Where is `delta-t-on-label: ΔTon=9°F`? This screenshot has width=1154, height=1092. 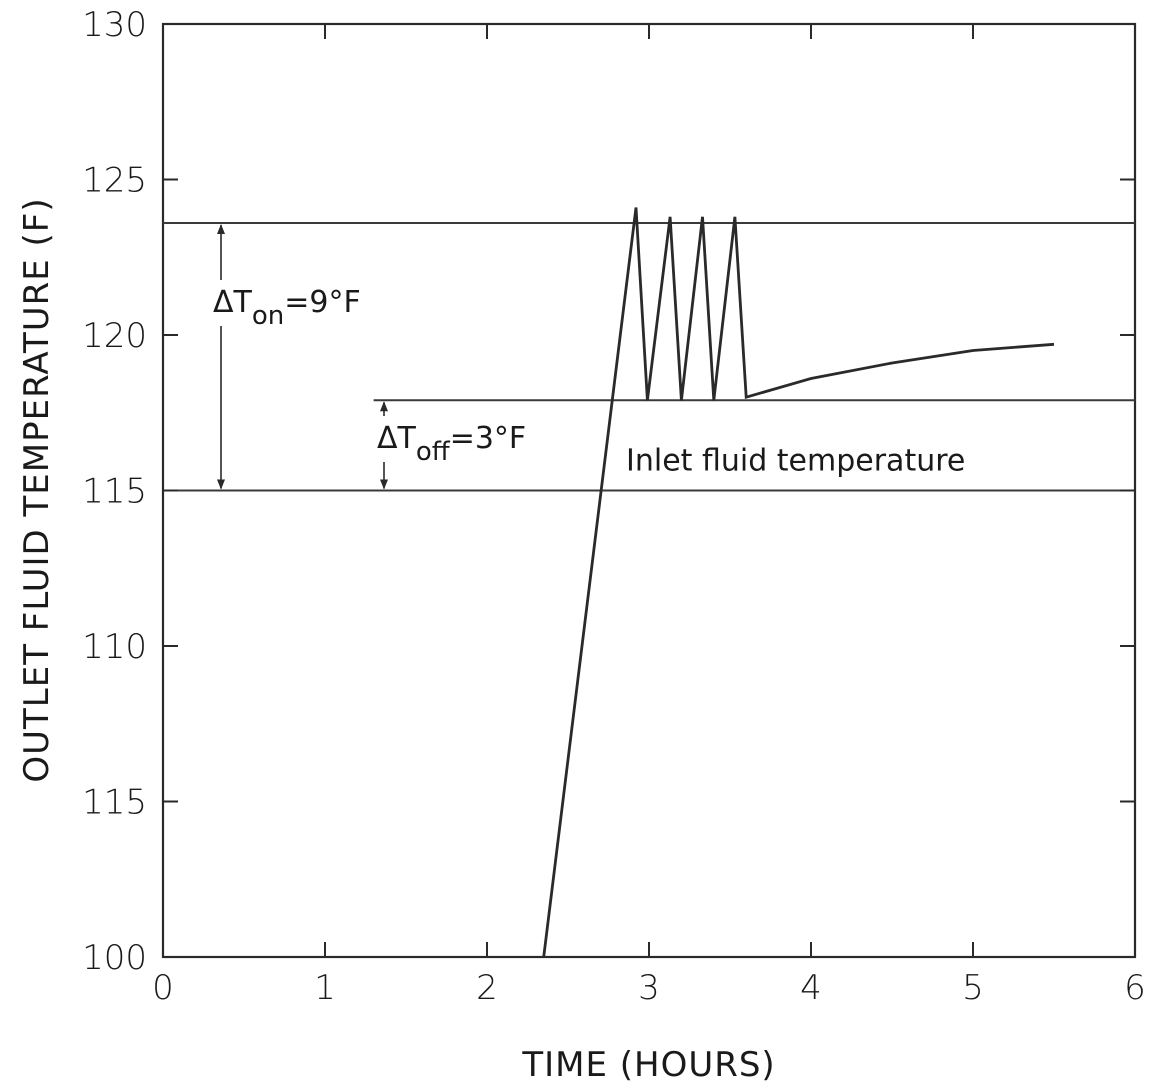
delta-t-on-label: ΔTon=9°F is located at coordinates (287, 308).